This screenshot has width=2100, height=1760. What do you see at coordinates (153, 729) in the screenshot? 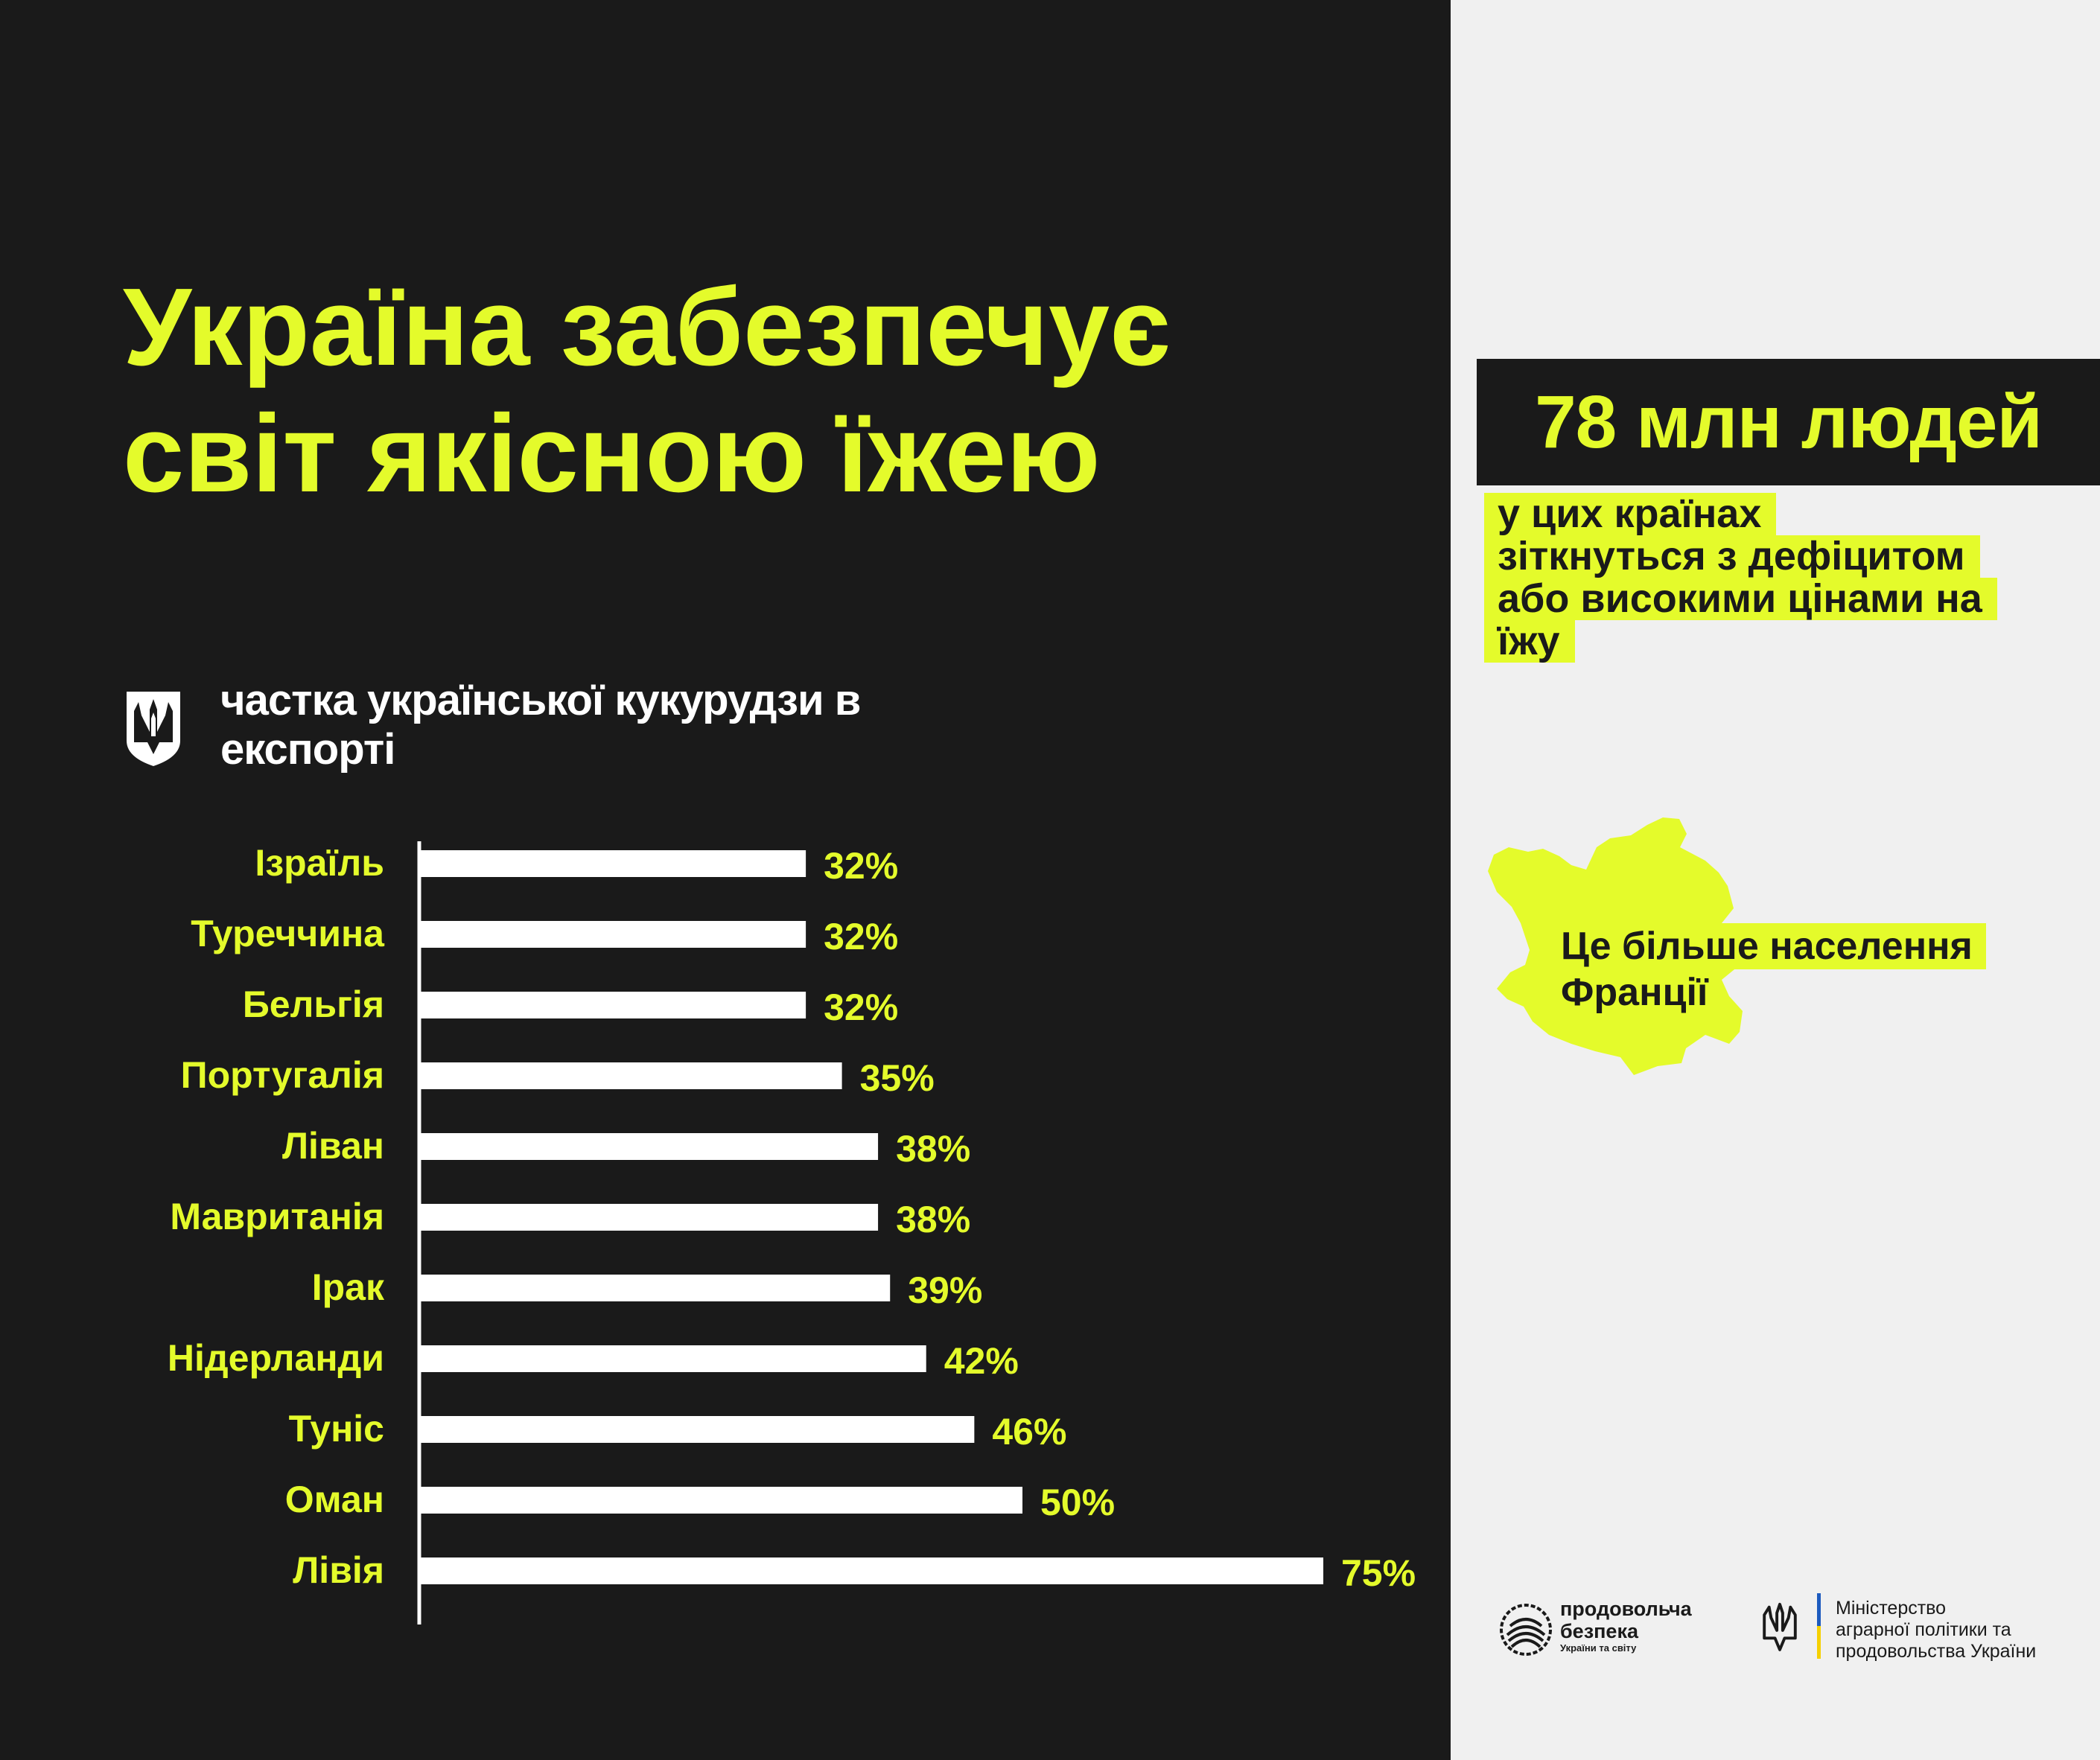
I see `trident-icon` at bounding box center [153, 729].